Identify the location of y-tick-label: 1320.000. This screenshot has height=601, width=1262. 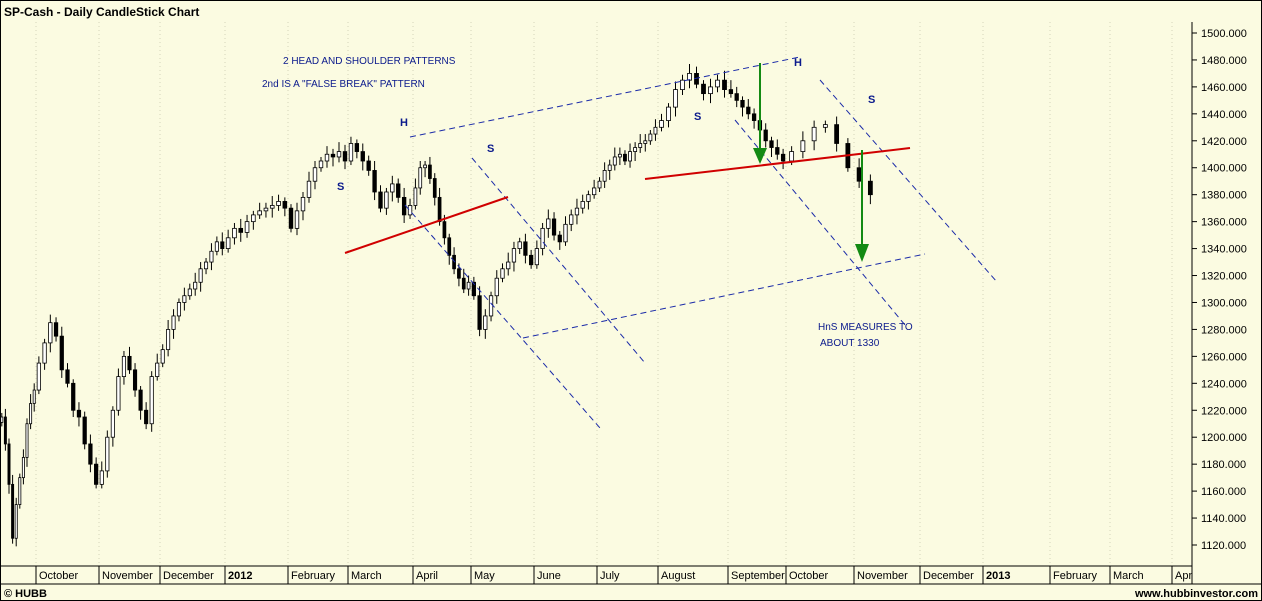
(1224, 277).